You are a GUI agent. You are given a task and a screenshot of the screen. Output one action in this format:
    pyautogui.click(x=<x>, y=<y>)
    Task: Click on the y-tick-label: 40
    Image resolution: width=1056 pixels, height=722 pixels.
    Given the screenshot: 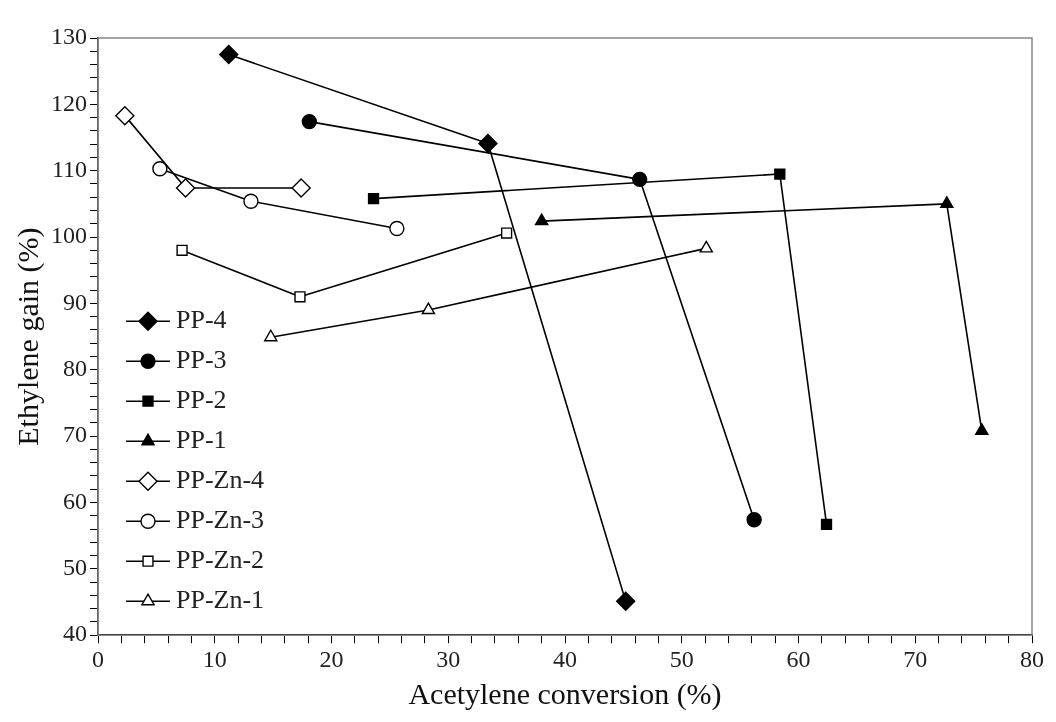 What is the action you would take?
    pyautogui.click(x=75, y=633)
    